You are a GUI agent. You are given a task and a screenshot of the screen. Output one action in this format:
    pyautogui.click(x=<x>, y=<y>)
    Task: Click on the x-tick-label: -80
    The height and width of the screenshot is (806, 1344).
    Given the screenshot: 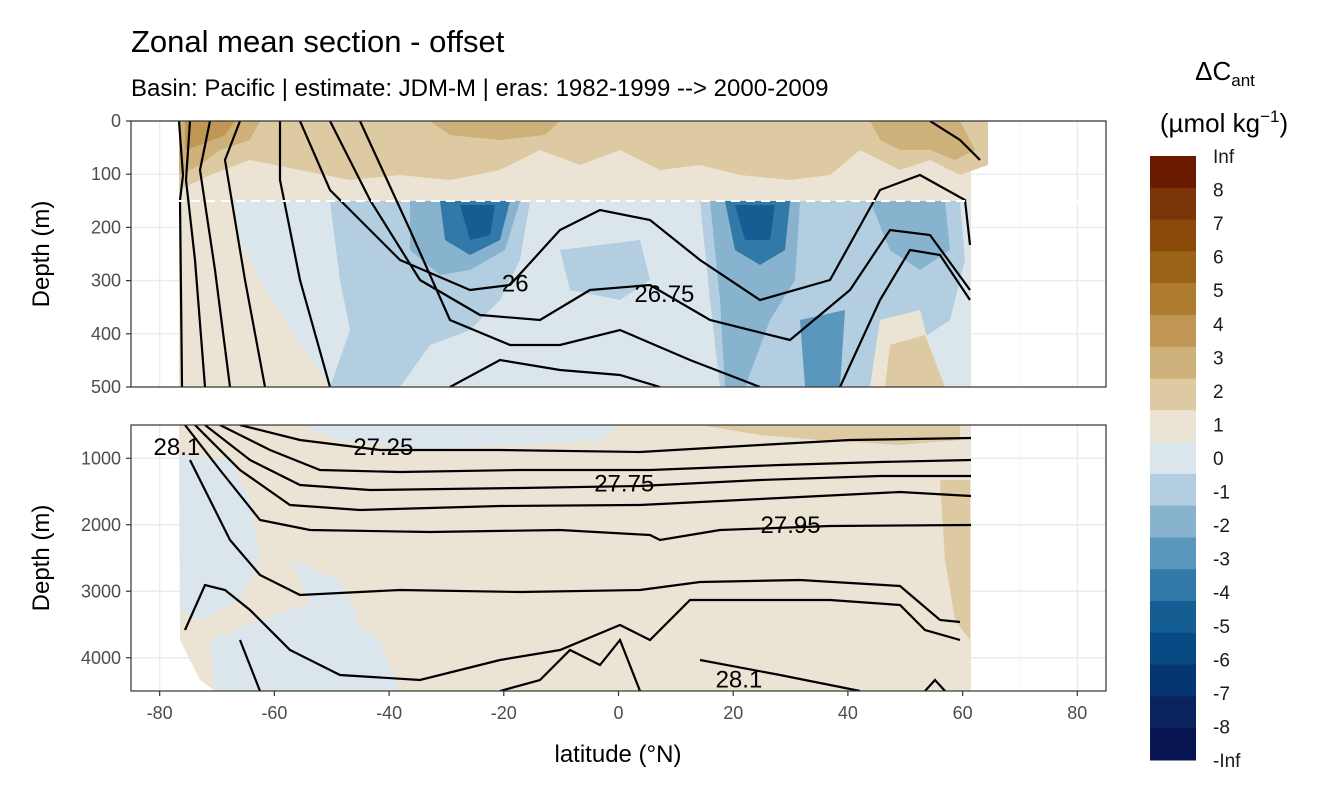 What is the action you would take?
    pyautogui.click(x=160, y=713)
    